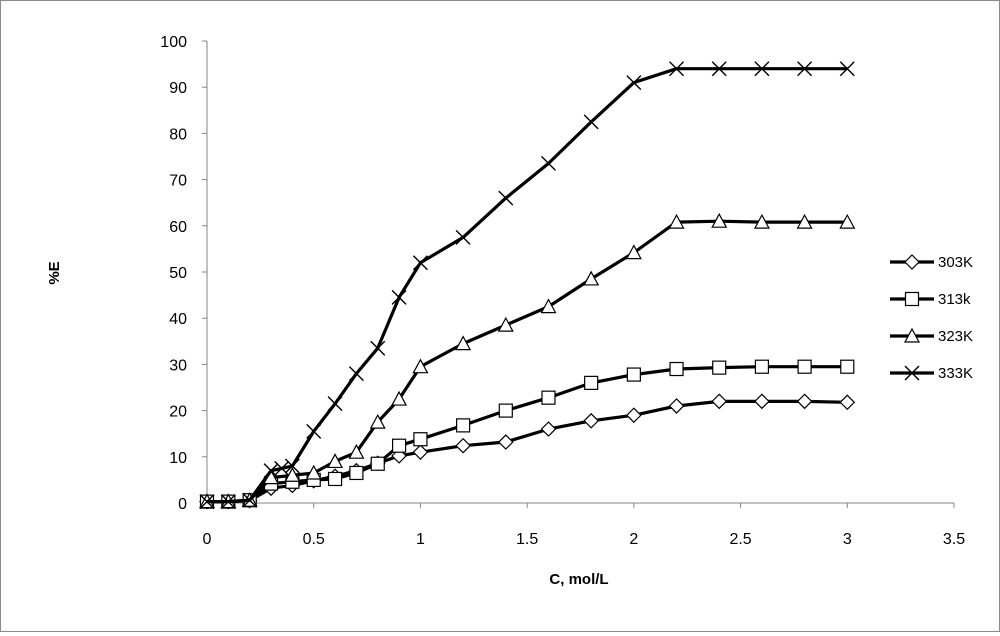  Describe the element at coordinates (182, 504) in the screenshot. I see `y-tick-label: 0` at that location.